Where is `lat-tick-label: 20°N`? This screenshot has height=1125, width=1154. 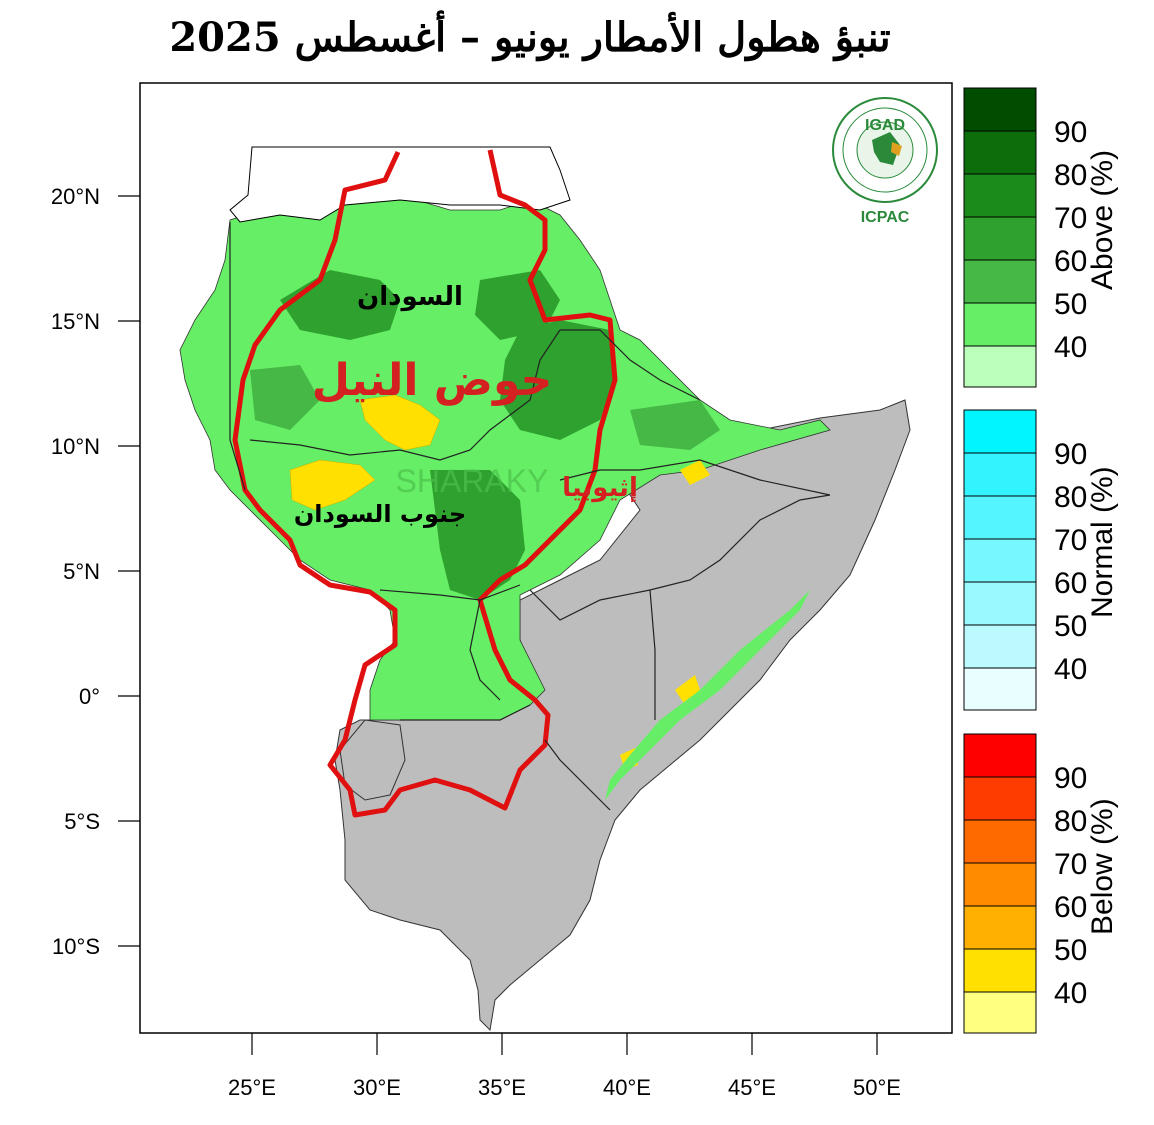 lat-tick-label: 20°N is located at coordinates (75, 196).